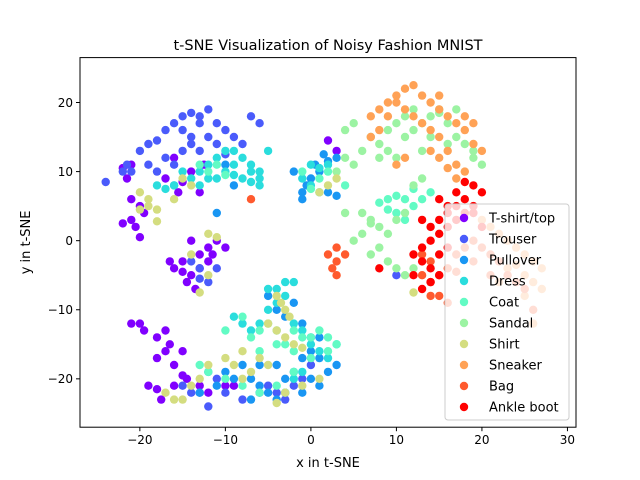 The image size is (640, 480). Describe the element at coordinates (60, 310) in the screenshot. I see `y-tick-label: −10` at that location.